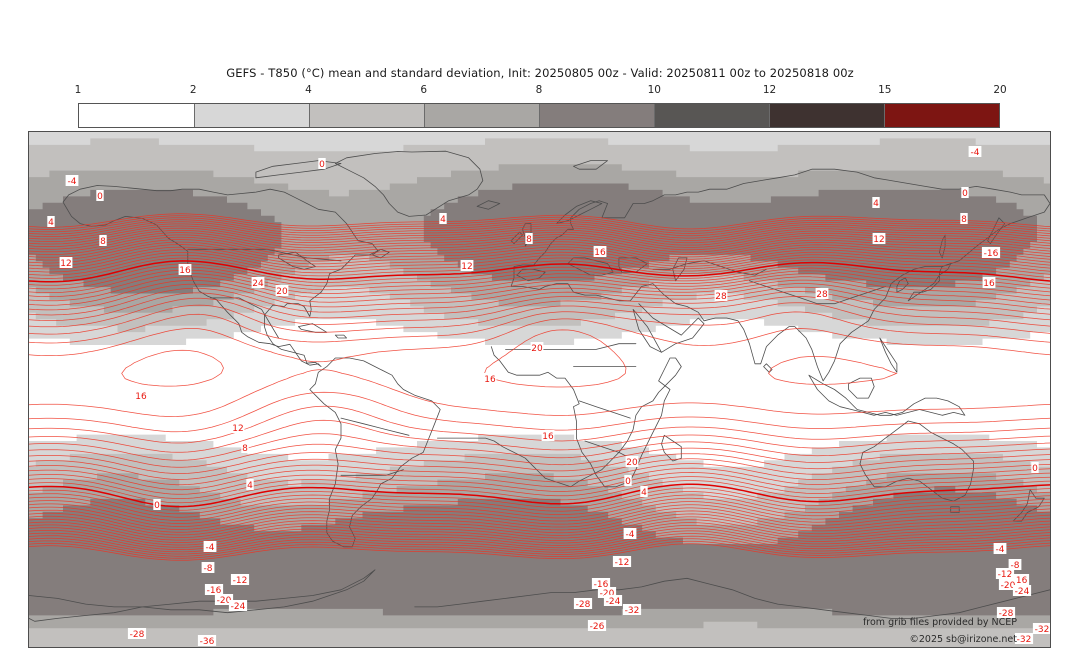 The width and height of the screenshot is (1080, 658). I want to click on contour-label: -26, so click(597, 627).